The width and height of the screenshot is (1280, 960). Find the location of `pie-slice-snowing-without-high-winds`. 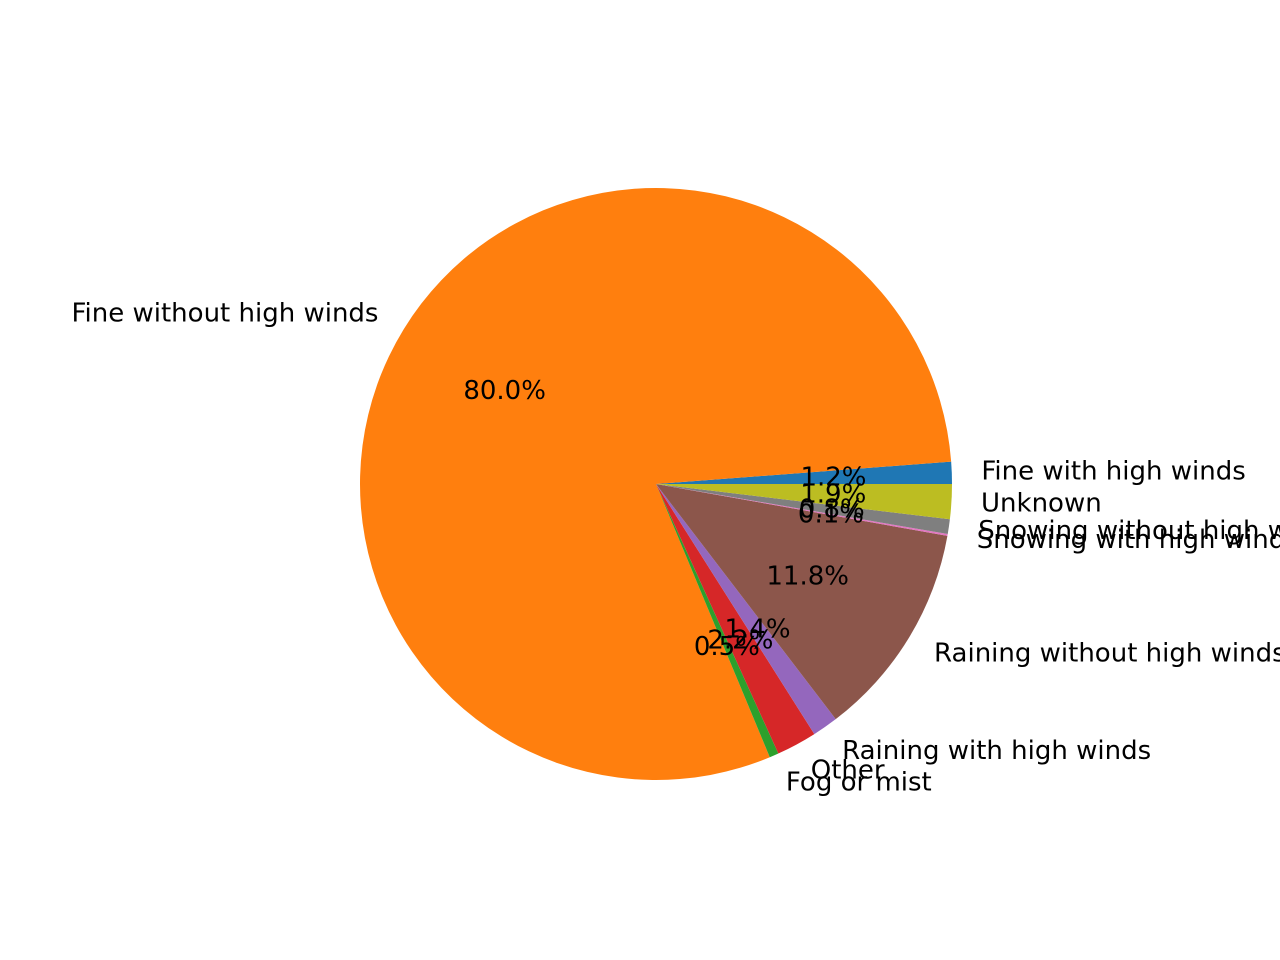

pie-slice-snowing-without-high-winds is located at coordinates (803, 509).